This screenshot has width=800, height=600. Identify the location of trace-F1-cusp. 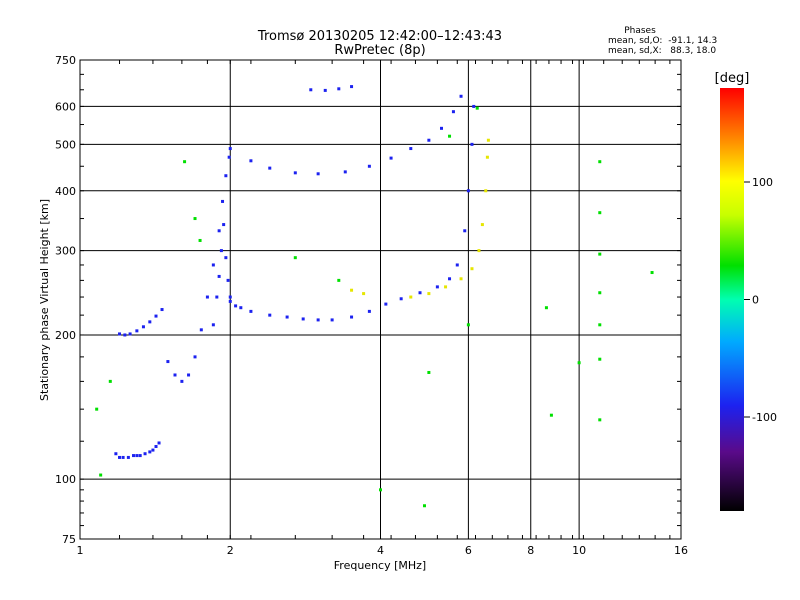
(224, 275).